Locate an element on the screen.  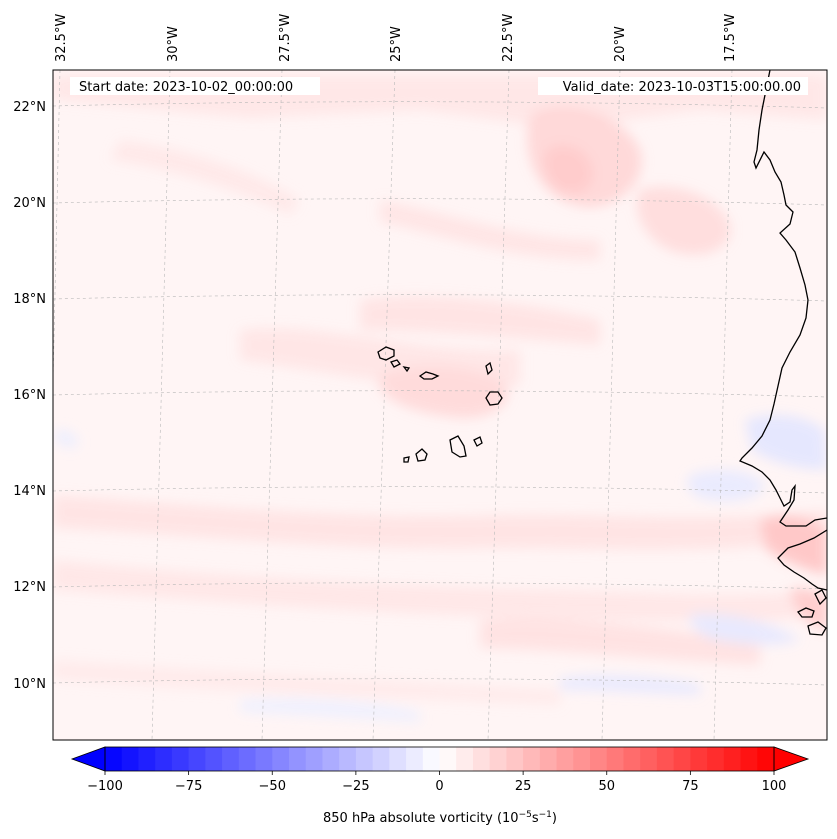
parallel-16n is located at coordinates (440, 394).